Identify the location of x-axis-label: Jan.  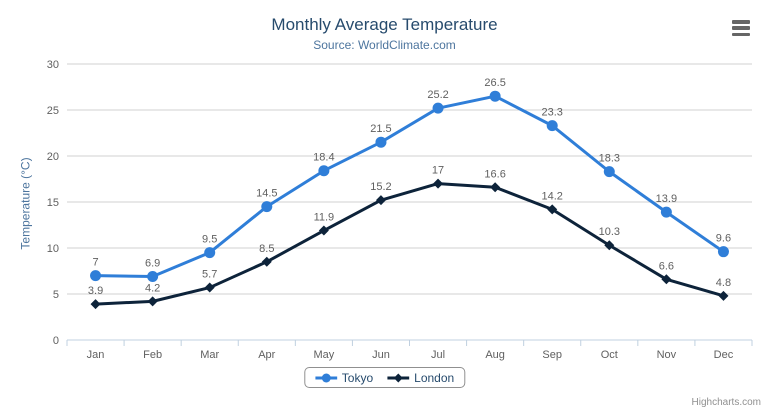
(96, 355).